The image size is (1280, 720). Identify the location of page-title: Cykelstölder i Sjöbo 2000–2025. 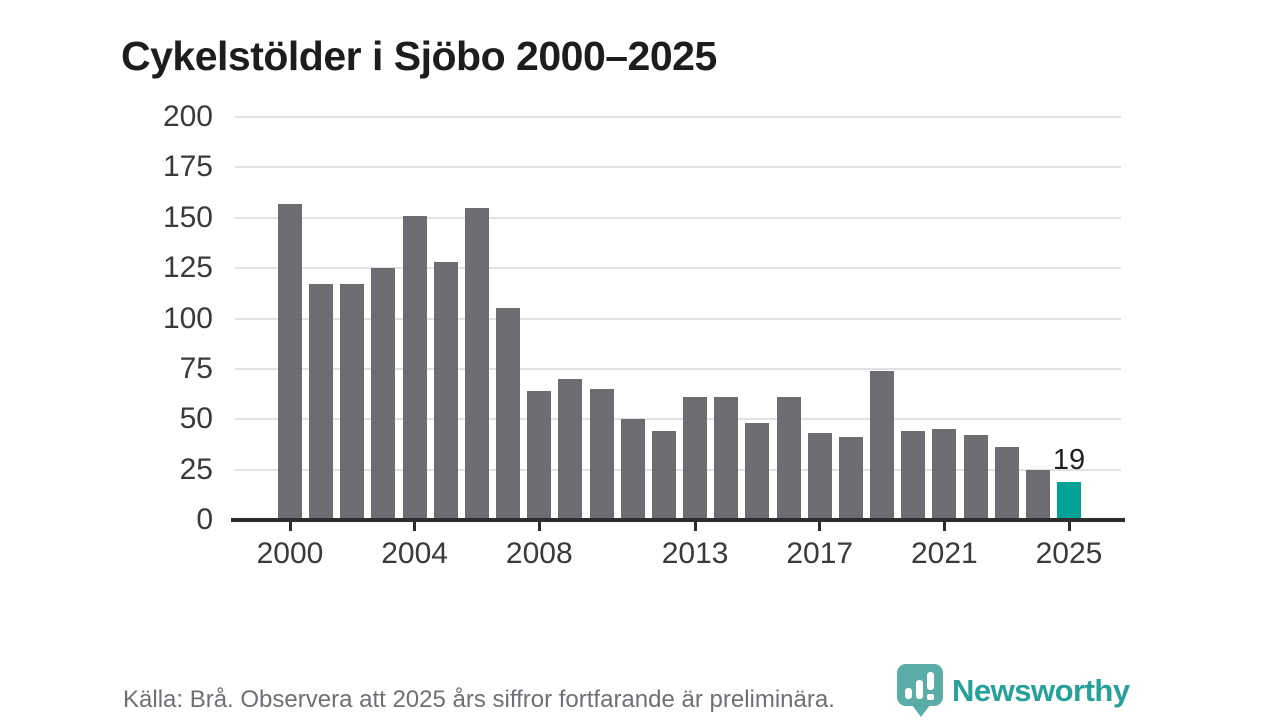
(419, 56).